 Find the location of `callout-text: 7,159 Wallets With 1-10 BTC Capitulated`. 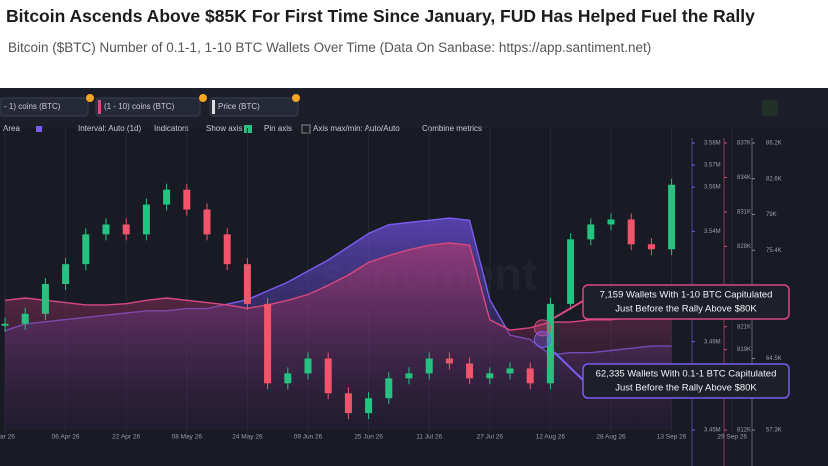

callout-text: 7,159 Wallets With 1-10 BTC Capitulated is located at coordinates (686, 295).